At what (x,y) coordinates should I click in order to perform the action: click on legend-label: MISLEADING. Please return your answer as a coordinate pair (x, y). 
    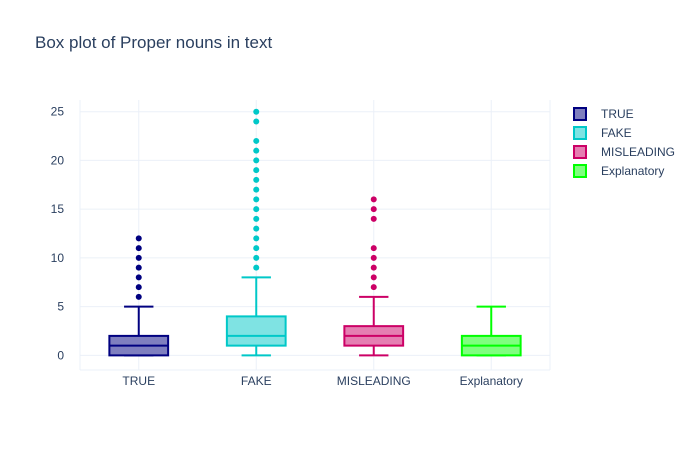
    Looking at the image, I should click on (638, 152).